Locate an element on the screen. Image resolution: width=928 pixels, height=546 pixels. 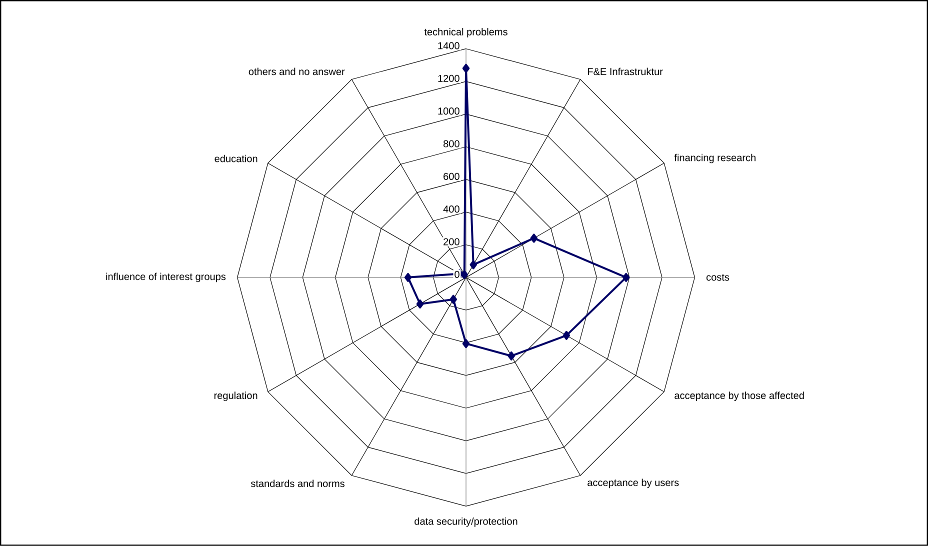
spoke-label: others and no answer is located at coordinates (296, 72).